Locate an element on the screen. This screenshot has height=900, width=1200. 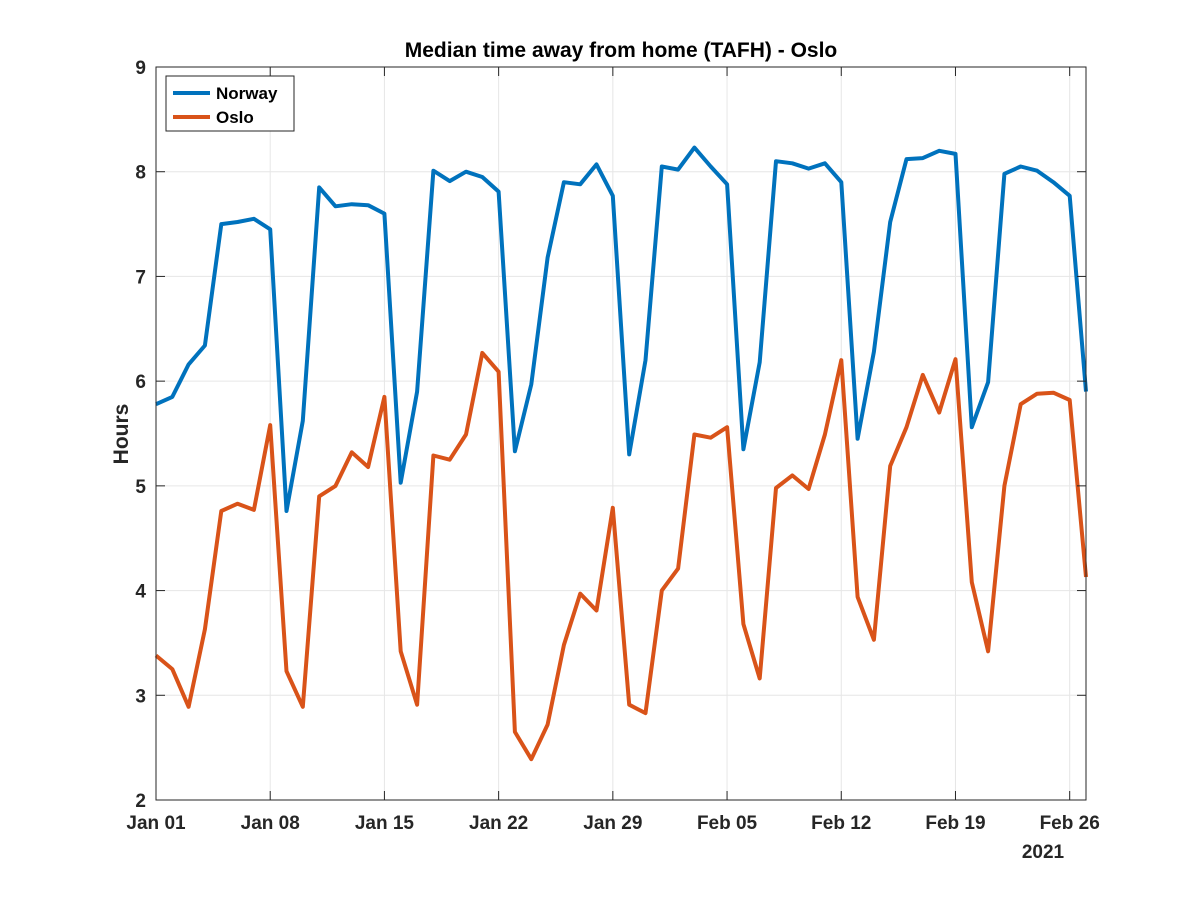
y-tick-label: 3 is located at coordinates (140, 696).